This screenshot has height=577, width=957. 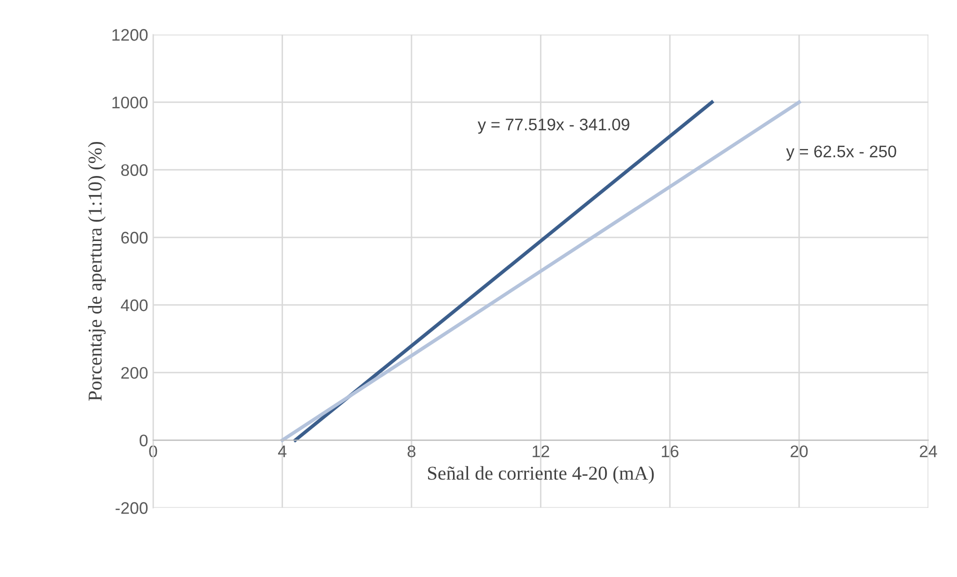 What do you see at coordinates (841, 153) in the screenshot?
I see `annotation: y = 62.5x - 250` at bounding box center [841, 153].